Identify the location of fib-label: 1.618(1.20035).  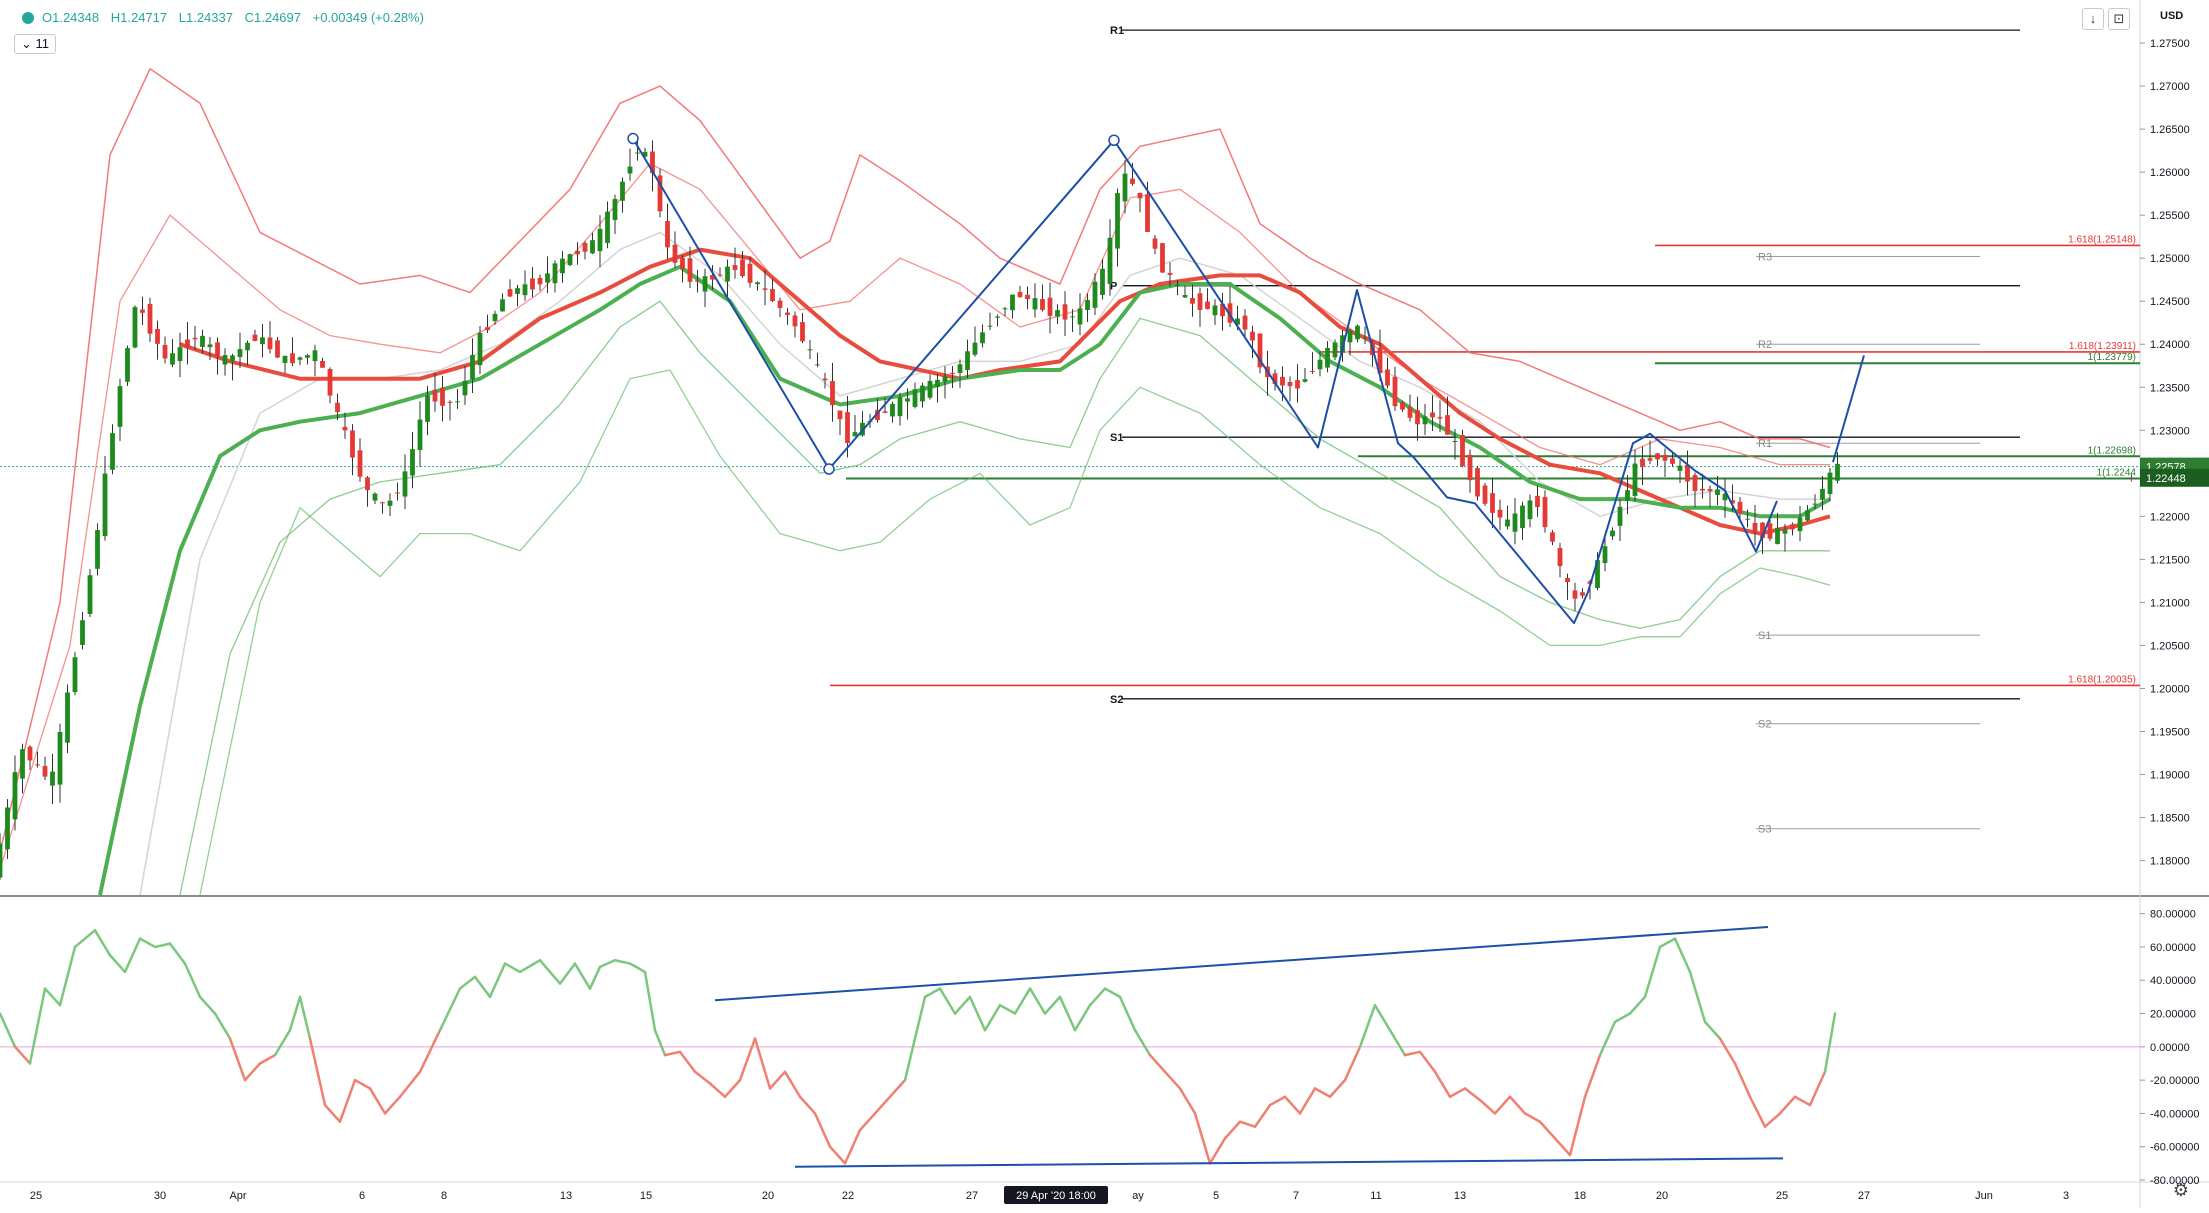
(2102, 679).